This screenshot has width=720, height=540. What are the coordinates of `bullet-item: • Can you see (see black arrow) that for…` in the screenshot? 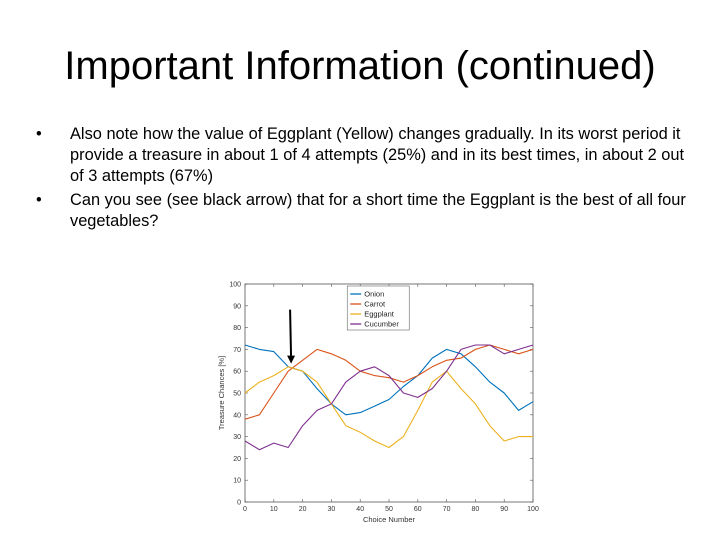 It's located at (361, 211).